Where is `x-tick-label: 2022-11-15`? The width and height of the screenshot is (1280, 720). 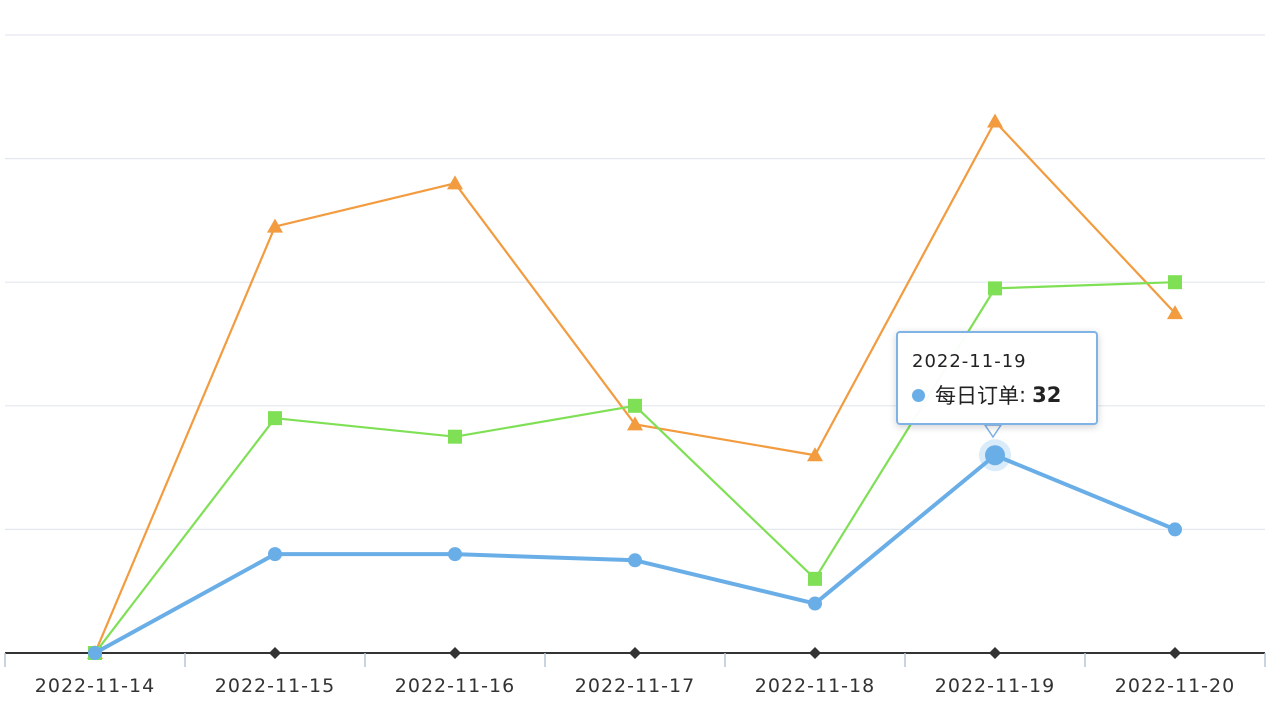 x-tick-label: 2022-11-15 is located at coordinates (275, 686).